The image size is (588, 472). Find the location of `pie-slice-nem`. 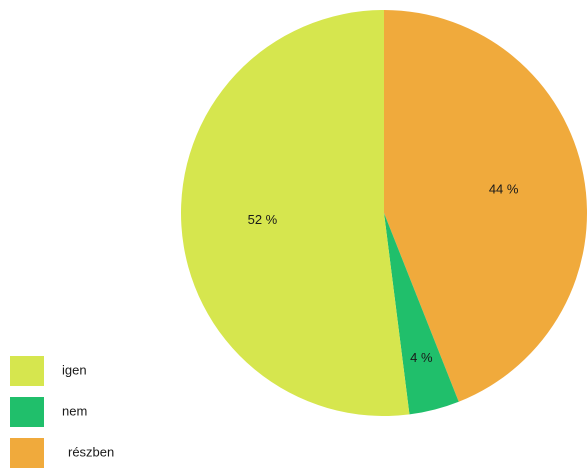

pie-slice-nem is located at coordinates (421, 314).